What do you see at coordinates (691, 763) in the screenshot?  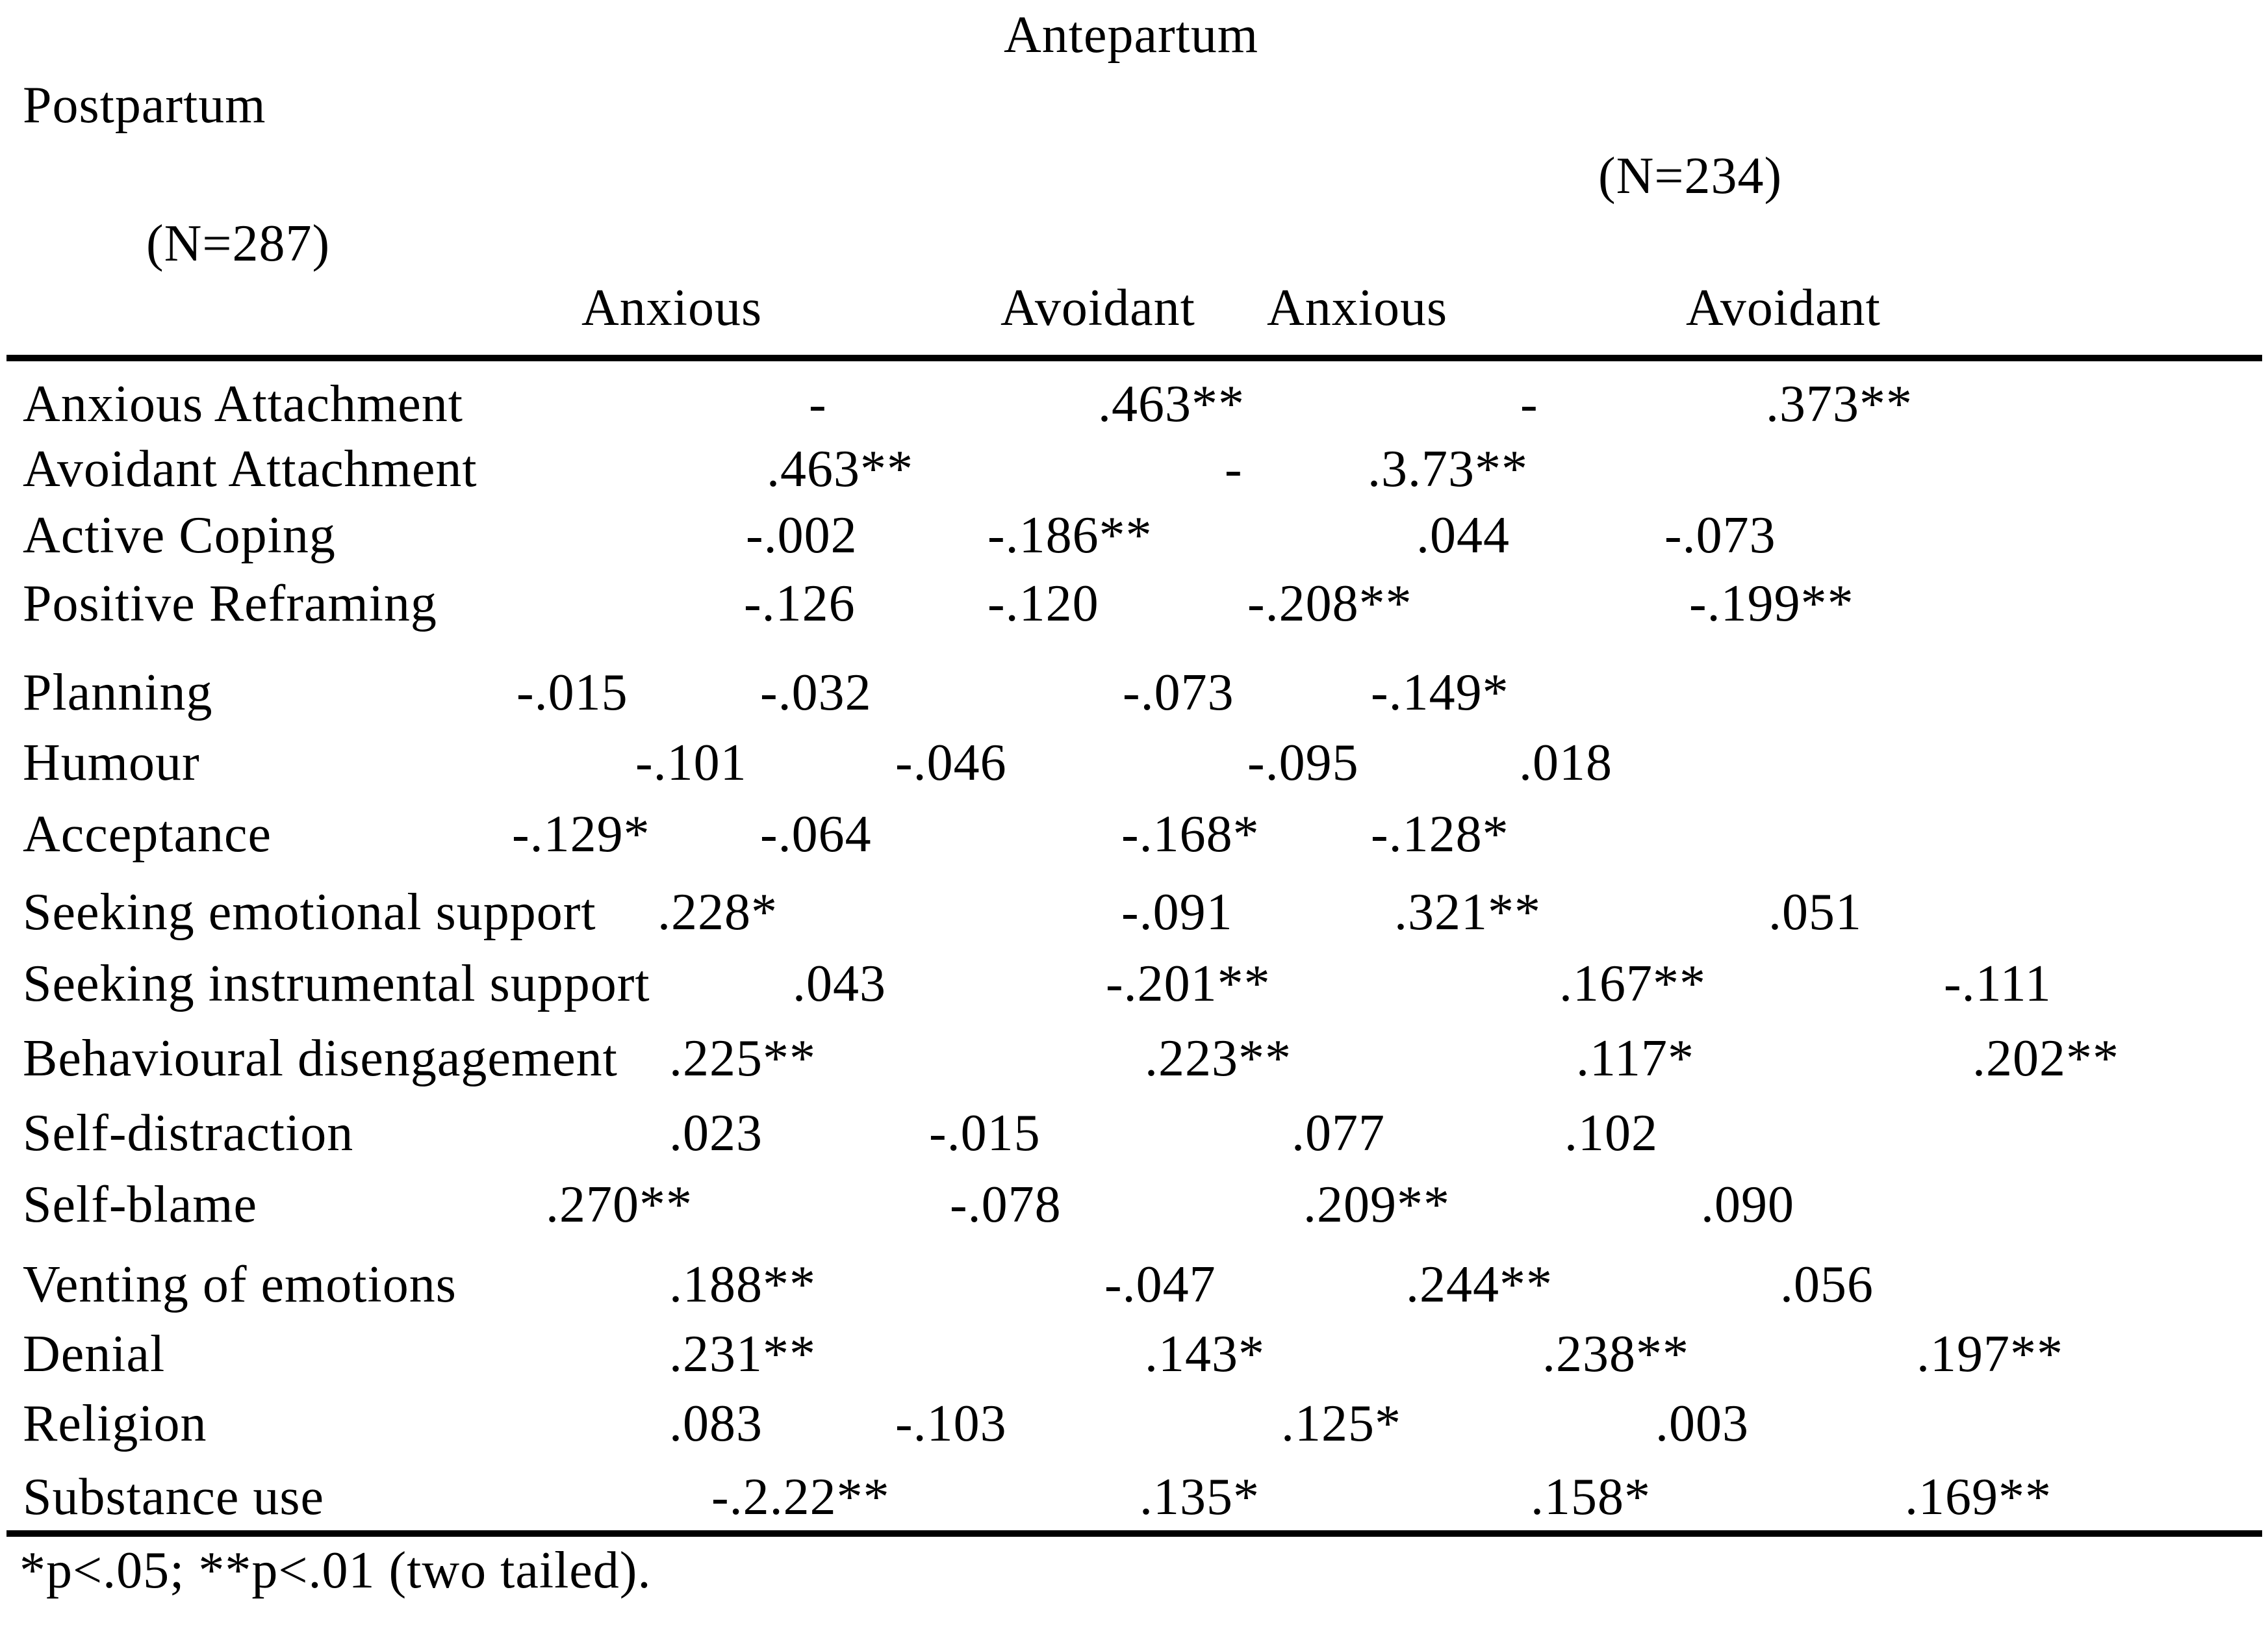 I see `table-cell: -.101` at bounding box center [691, 763].